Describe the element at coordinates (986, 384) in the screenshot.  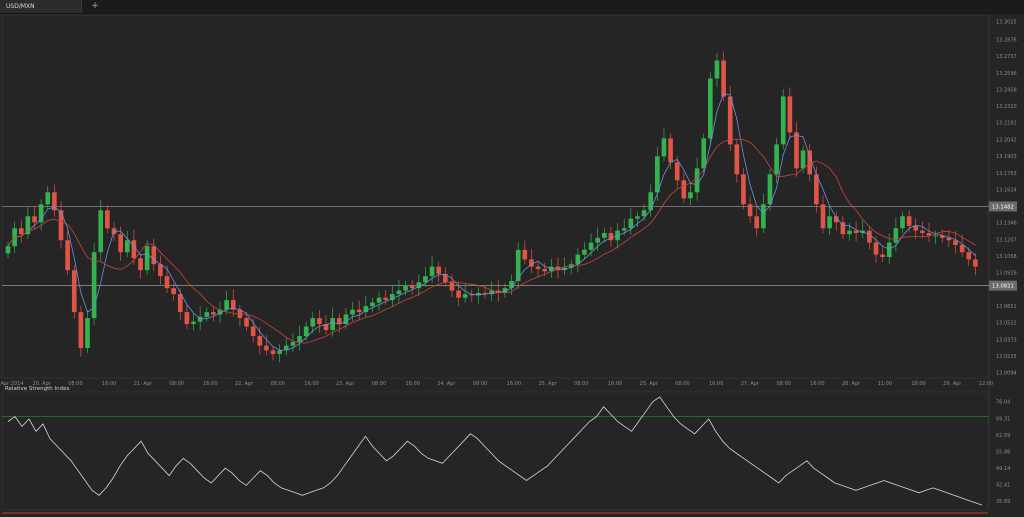
I see `time-tick-label: 12:00` at that location.